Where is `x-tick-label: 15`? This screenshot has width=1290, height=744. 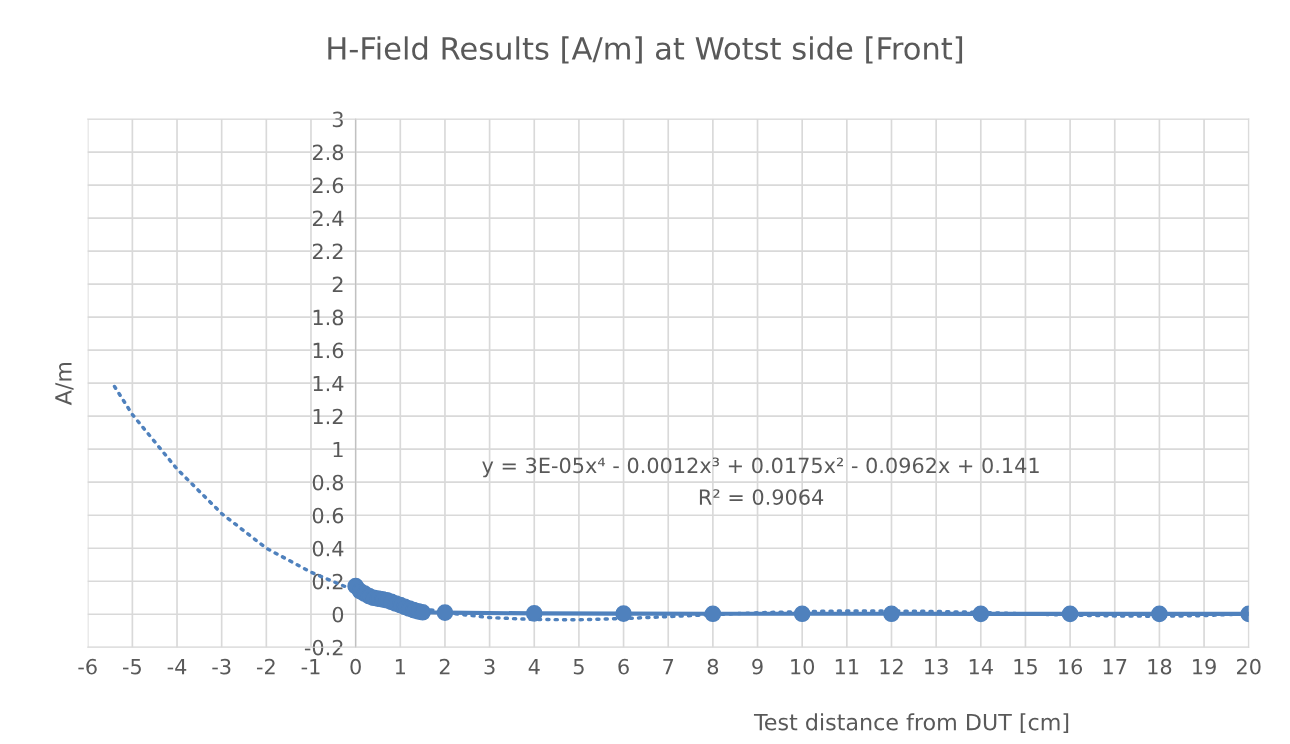 x-tick-label: 15 is located at coordinates (1025, 667).